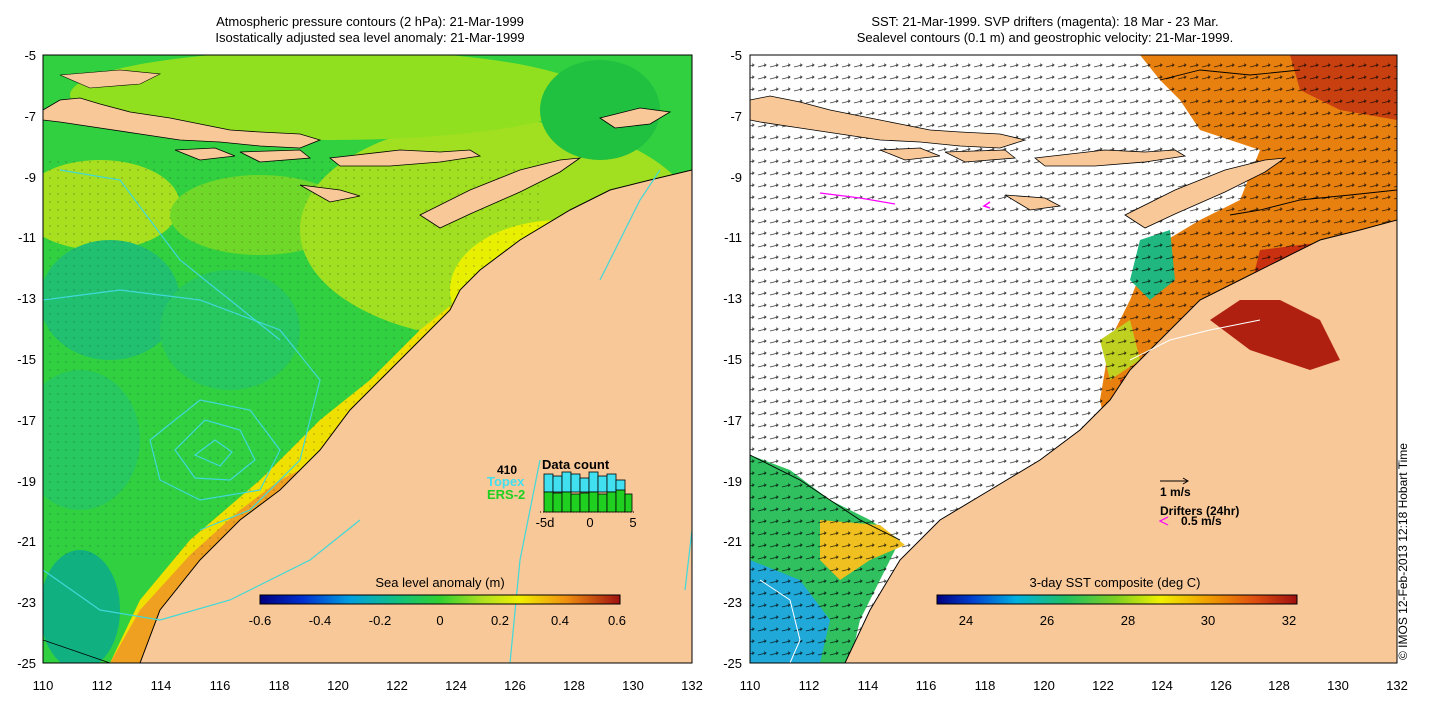  What do you see at coordinates (1199, 511) in the screenshot?
I see `drifters-label: Drifters (24hr)` at bounding box center [1199, 511].